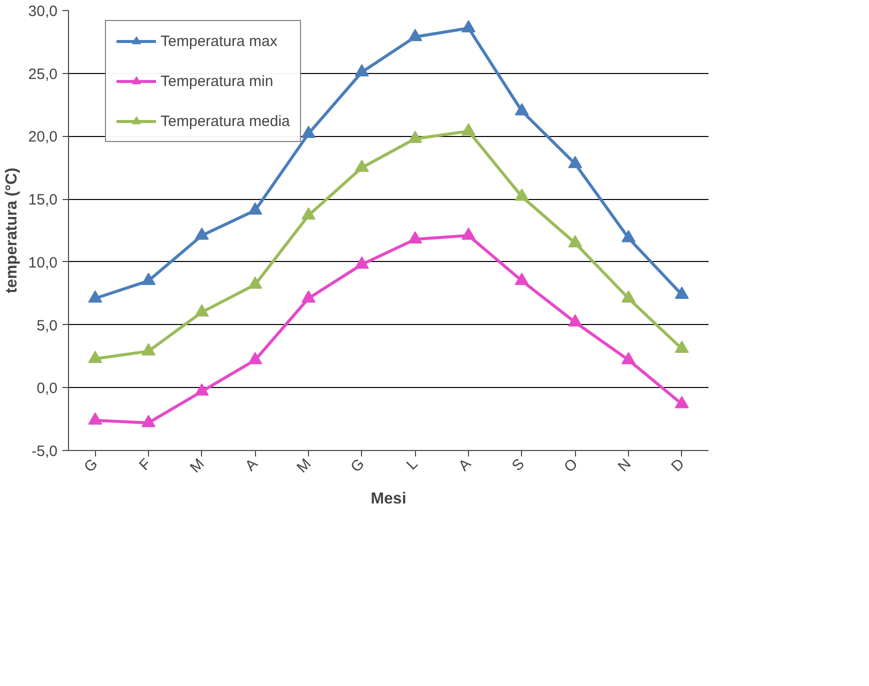 This screenshot has width=869, height=686. I want to click on legend-label: Temperatura max, so click(219, 41).